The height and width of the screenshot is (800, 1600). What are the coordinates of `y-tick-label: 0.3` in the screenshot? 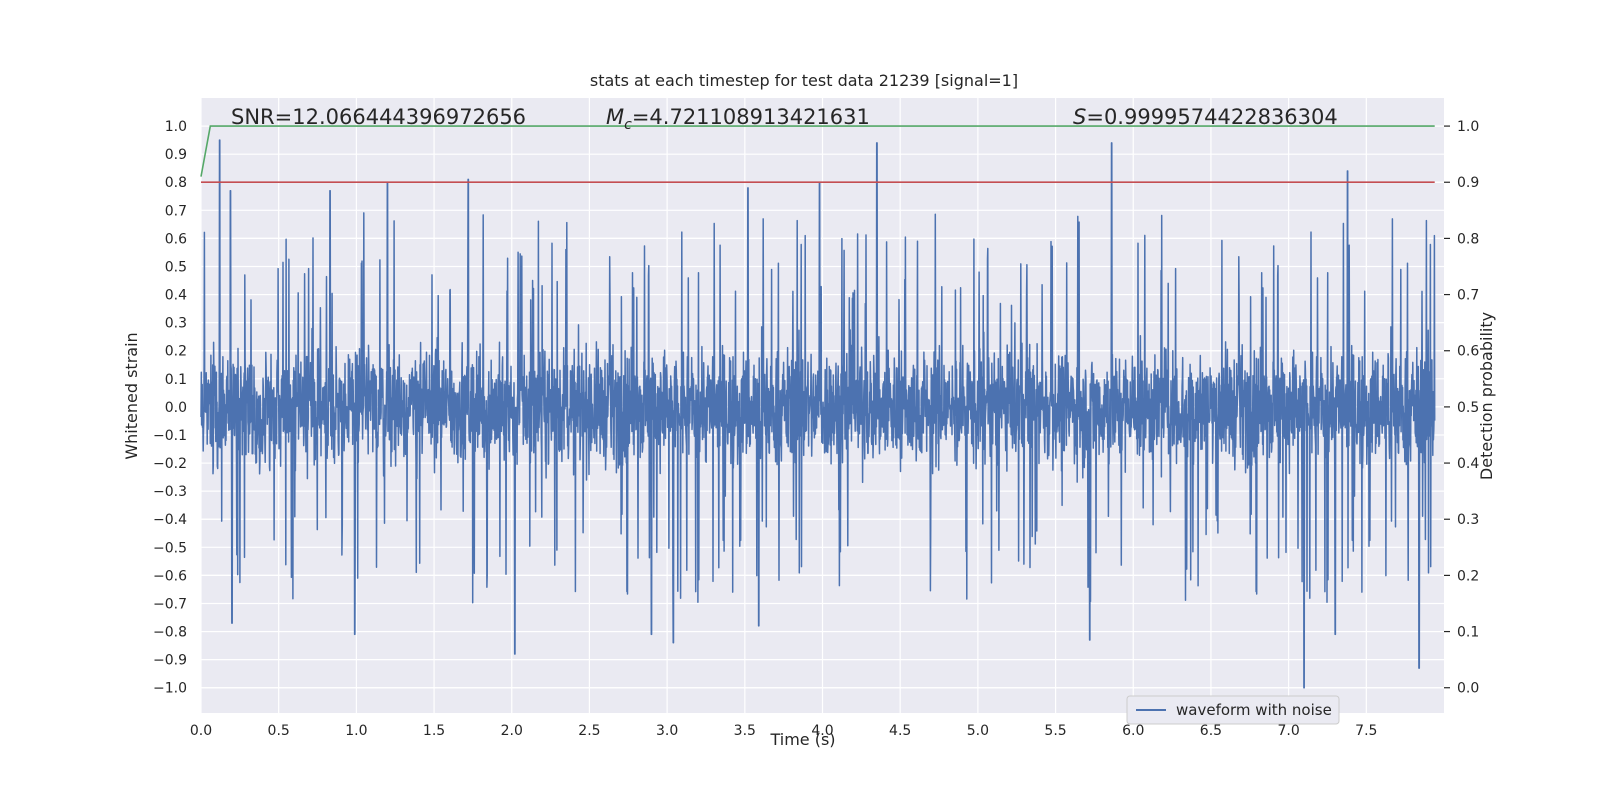 It's located at (176, 324).